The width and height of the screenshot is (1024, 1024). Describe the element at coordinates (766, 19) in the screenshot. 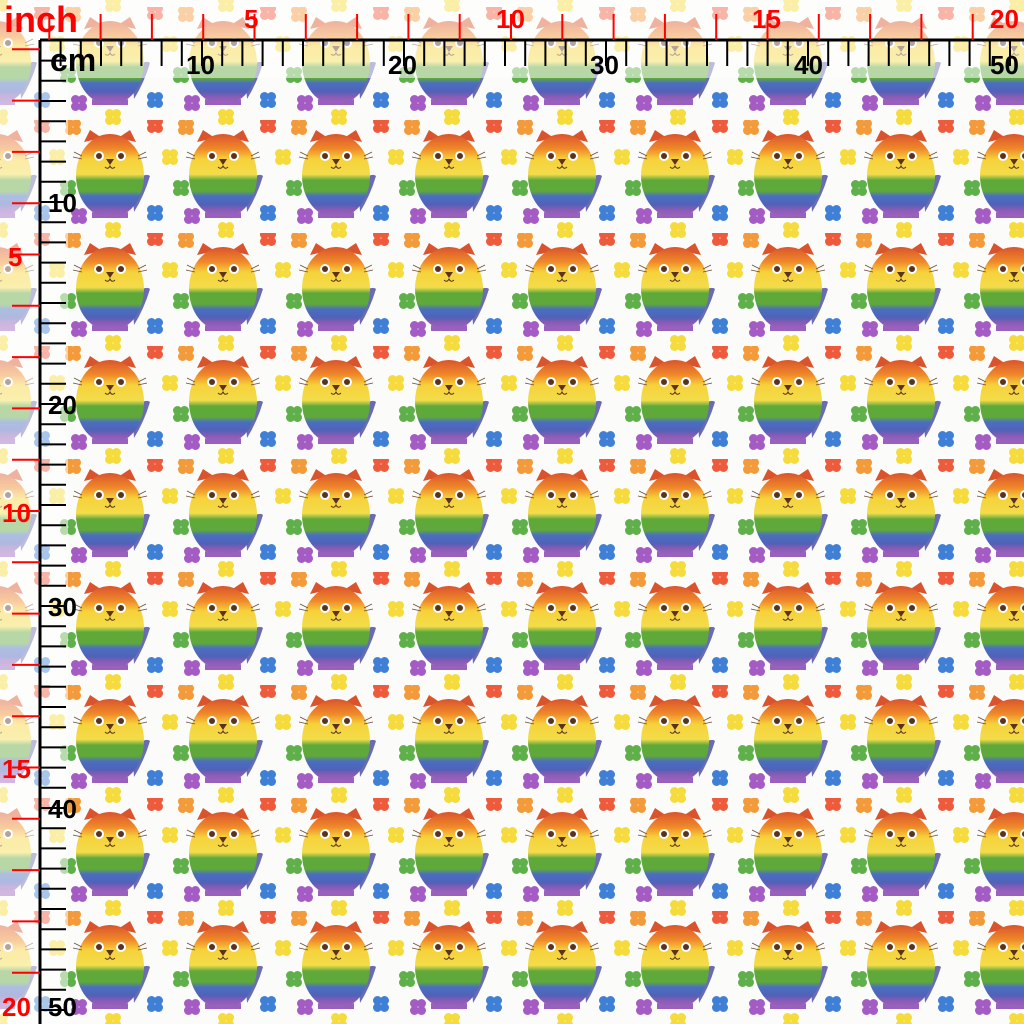

I see `top-inch-label: 15` at that location.